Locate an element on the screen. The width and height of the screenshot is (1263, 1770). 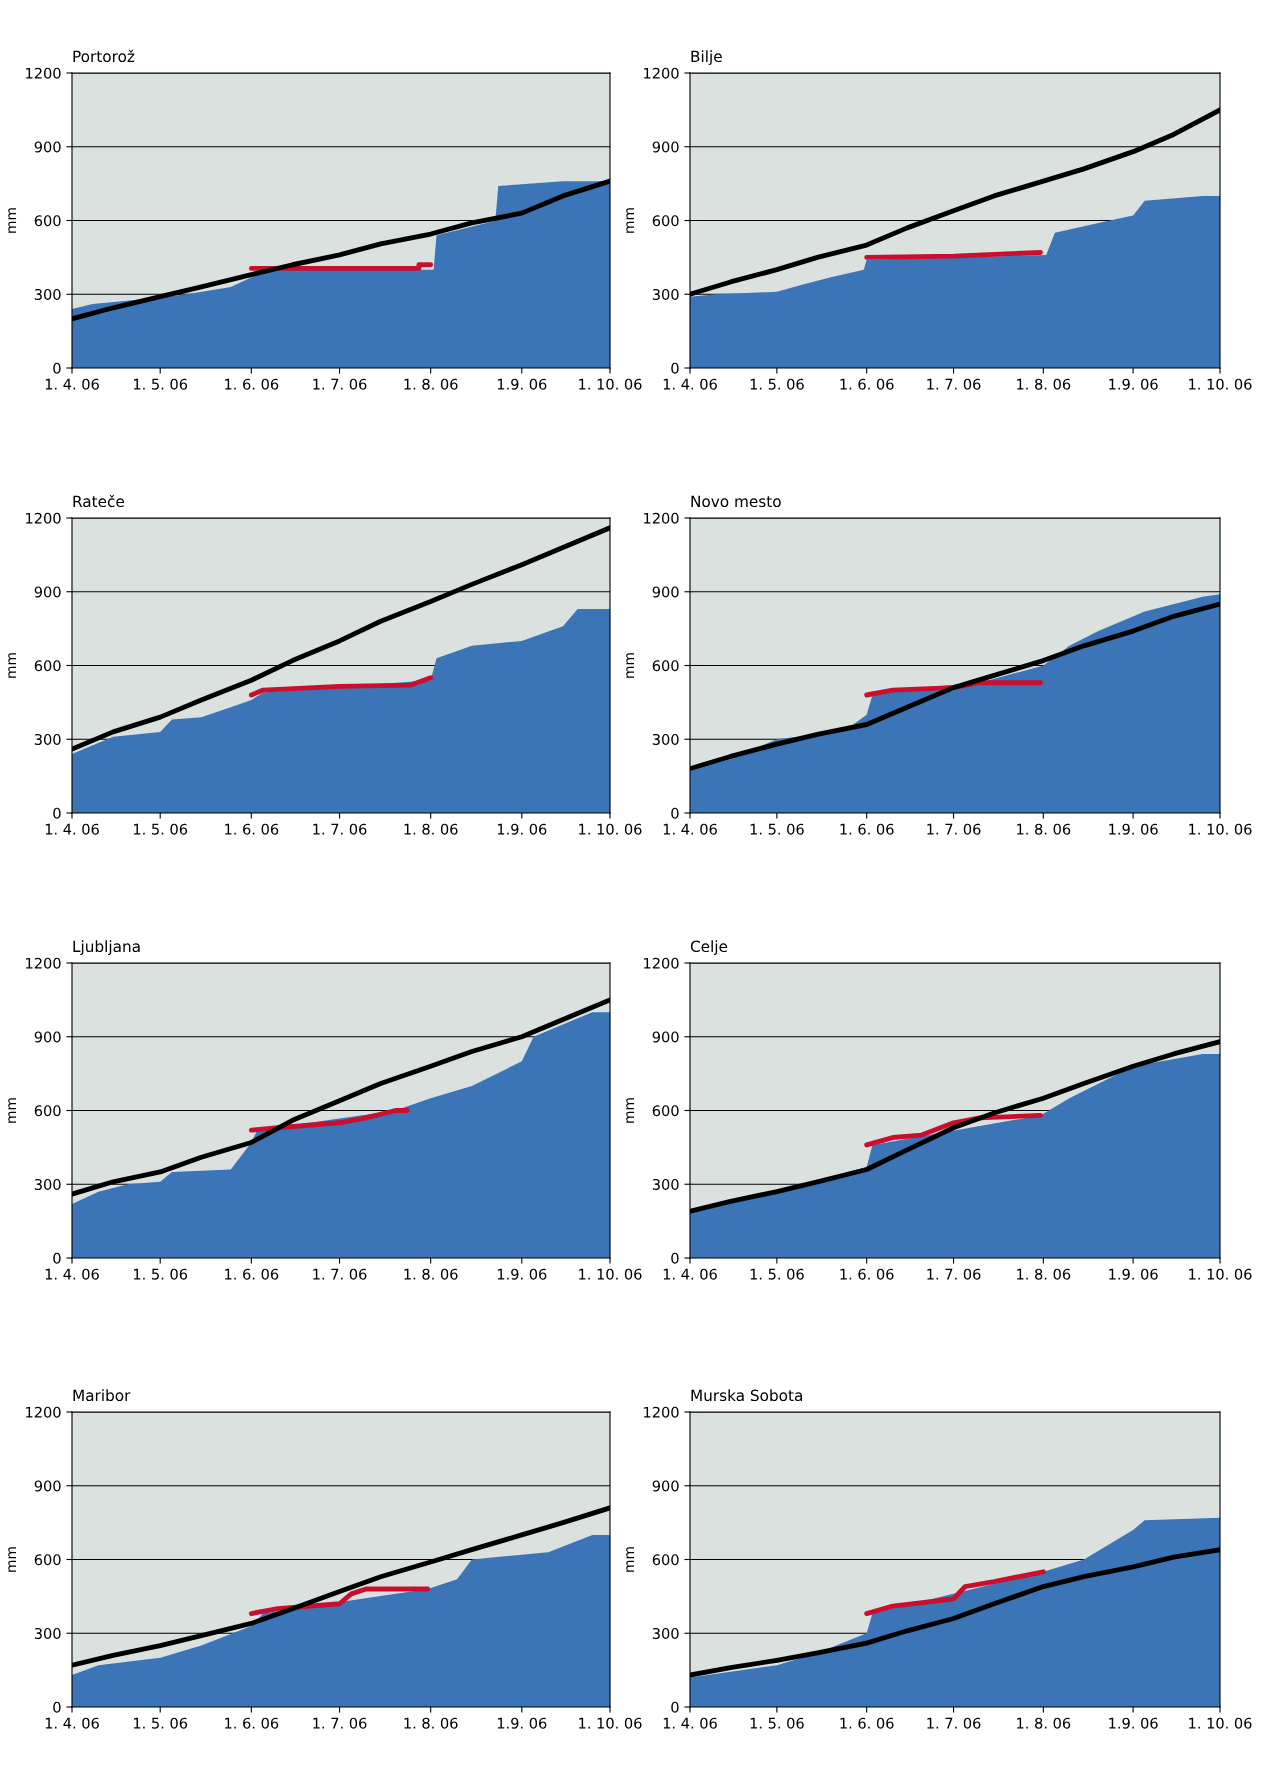
chart-title: Portorož is located at coordinates (104, 56).